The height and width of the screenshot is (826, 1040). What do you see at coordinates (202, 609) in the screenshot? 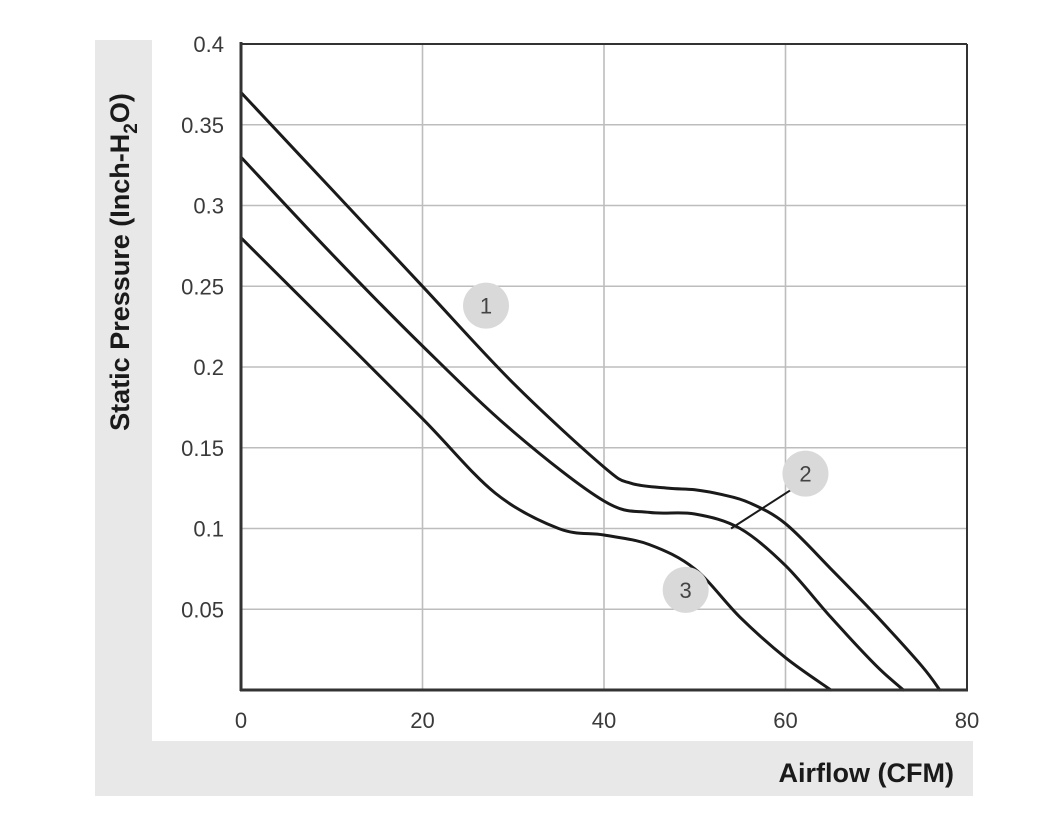
I see `y-tick-label: 0.05` at bounding box center [202, 609].